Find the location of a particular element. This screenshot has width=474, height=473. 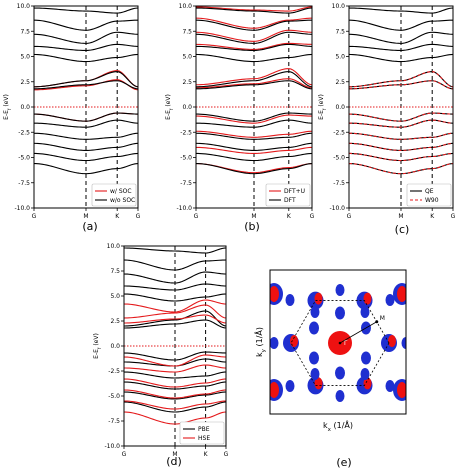

subfigure-label-c: (c) is located at coordinates (402, 229).